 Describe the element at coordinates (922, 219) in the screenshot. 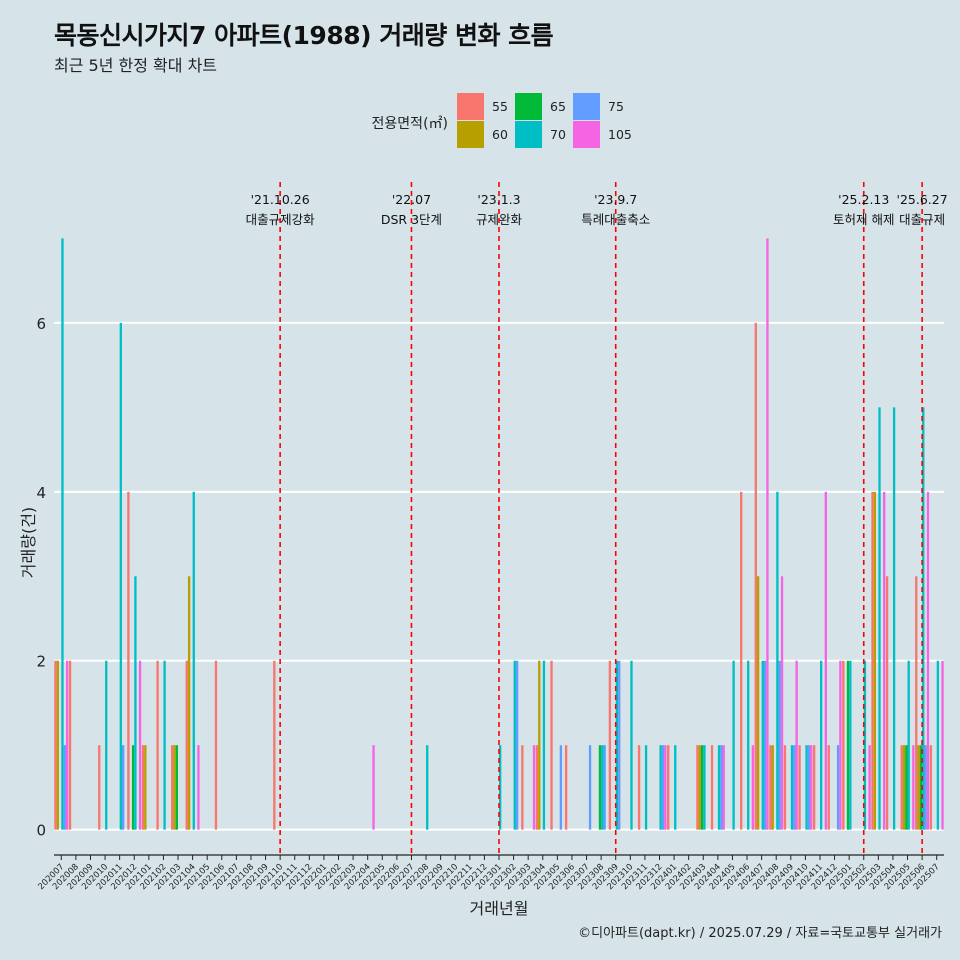

I see `annotation-label: 대출규제` at that location.